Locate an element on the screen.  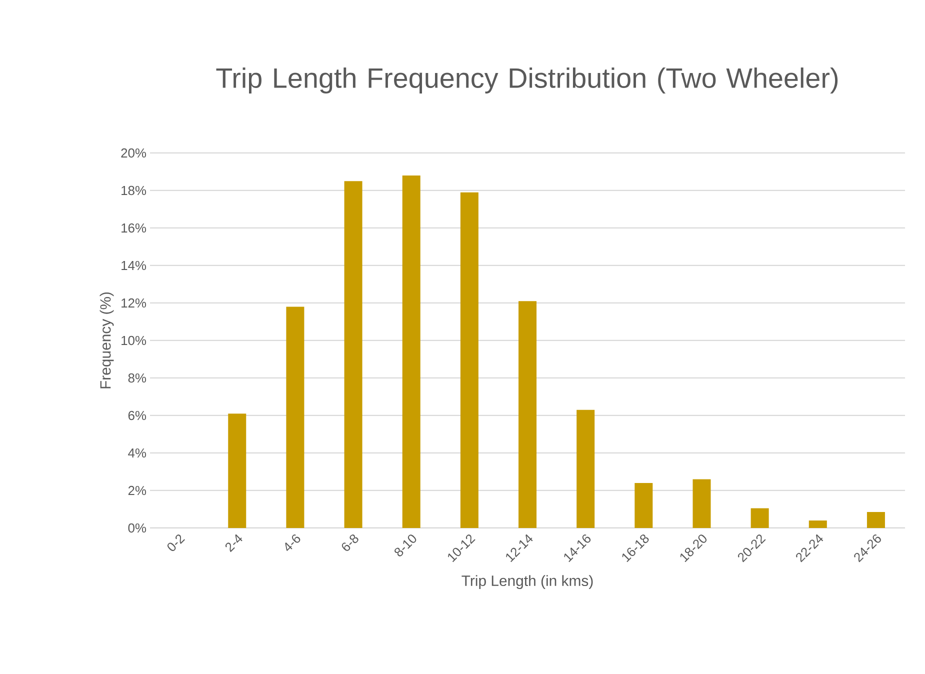
y-tick-label: 18% is located at coordinates (134, 191).